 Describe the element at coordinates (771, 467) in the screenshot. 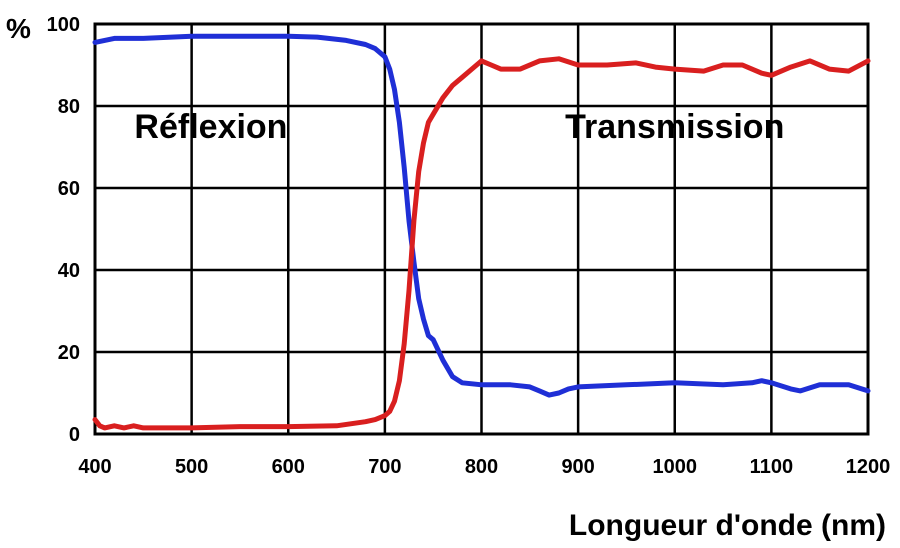

I see `x-tick-label-1100: 1100` at that location.